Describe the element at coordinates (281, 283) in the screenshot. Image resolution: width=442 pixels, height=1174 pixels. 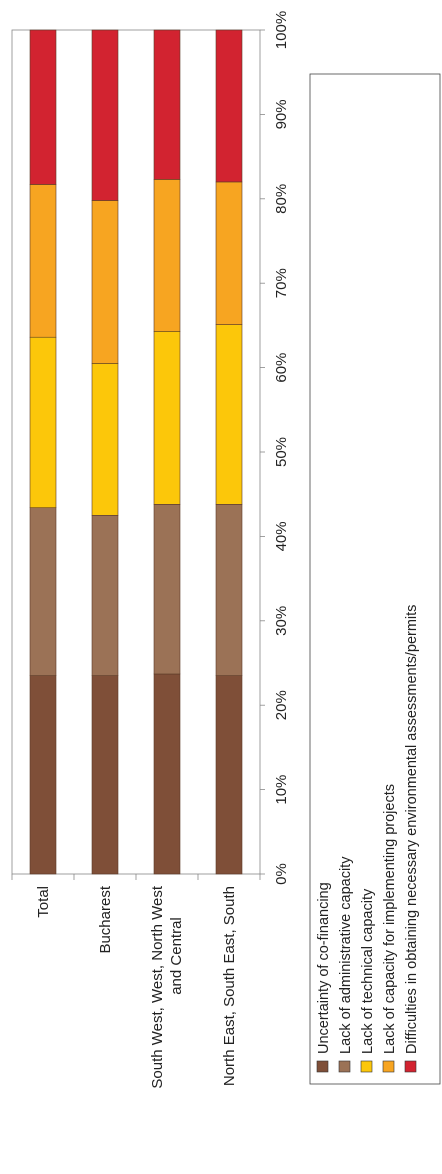
I see `value-tick-label: 70%` at that location.